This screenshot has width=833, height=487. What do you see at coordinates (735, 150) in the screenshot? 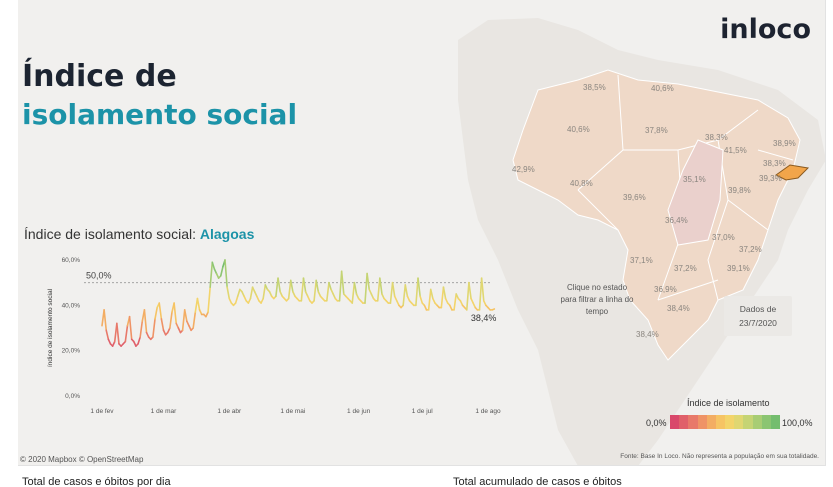
I see `state-value-label: 41,5%` at bounding box center [735, 150].